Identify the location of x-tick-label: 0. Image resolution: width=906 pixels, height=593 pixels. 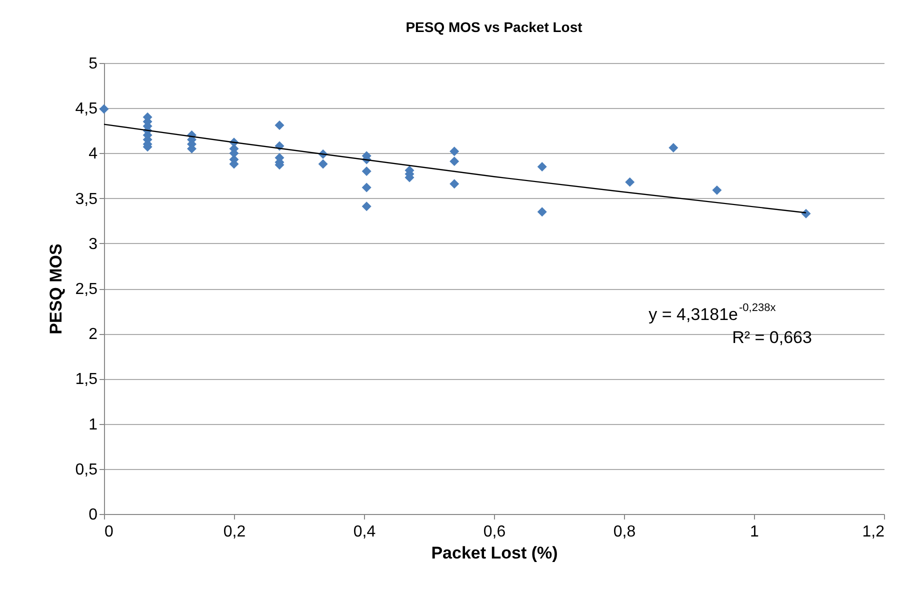
(109, 532).